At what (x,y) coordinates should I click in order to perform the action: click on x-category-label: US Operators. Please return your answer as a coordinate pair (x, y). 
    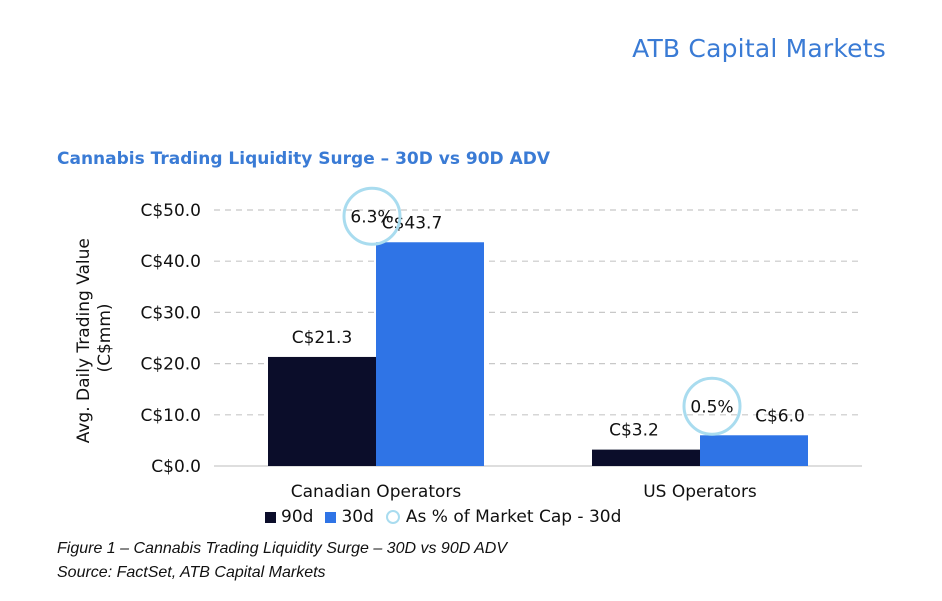
    Looking at the image, I should click on (700, 492).